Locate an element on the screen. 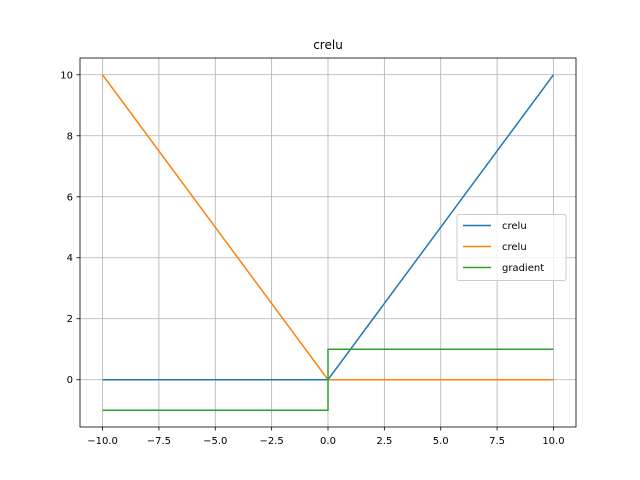 The image size is (640, 480). x-tick-label: −2.5 is located at coordinates (271, 441).